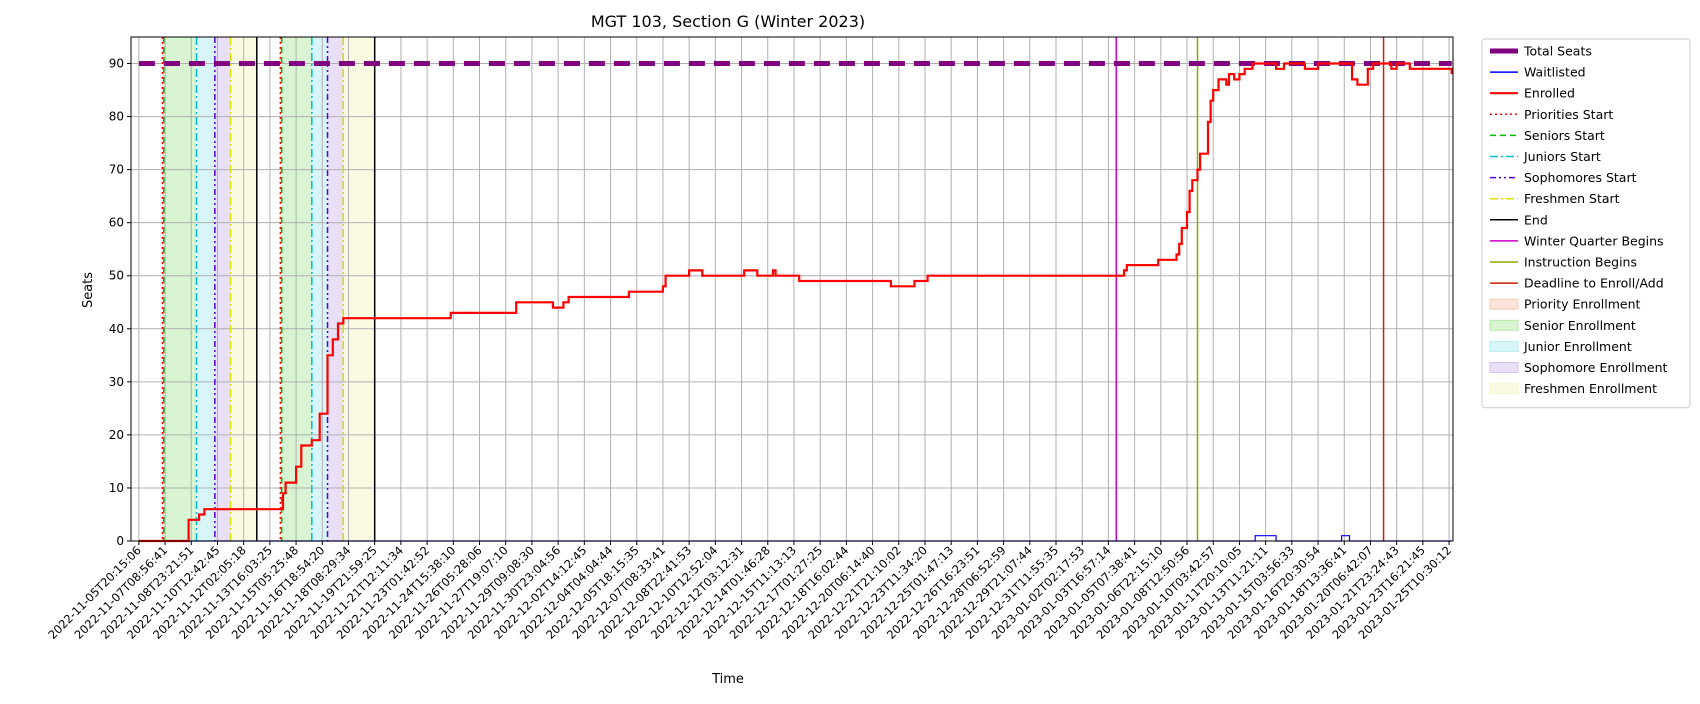 The image size is (1700, 704). I want to click on legend-label: Junior Enrollment, so click(1577, 346).